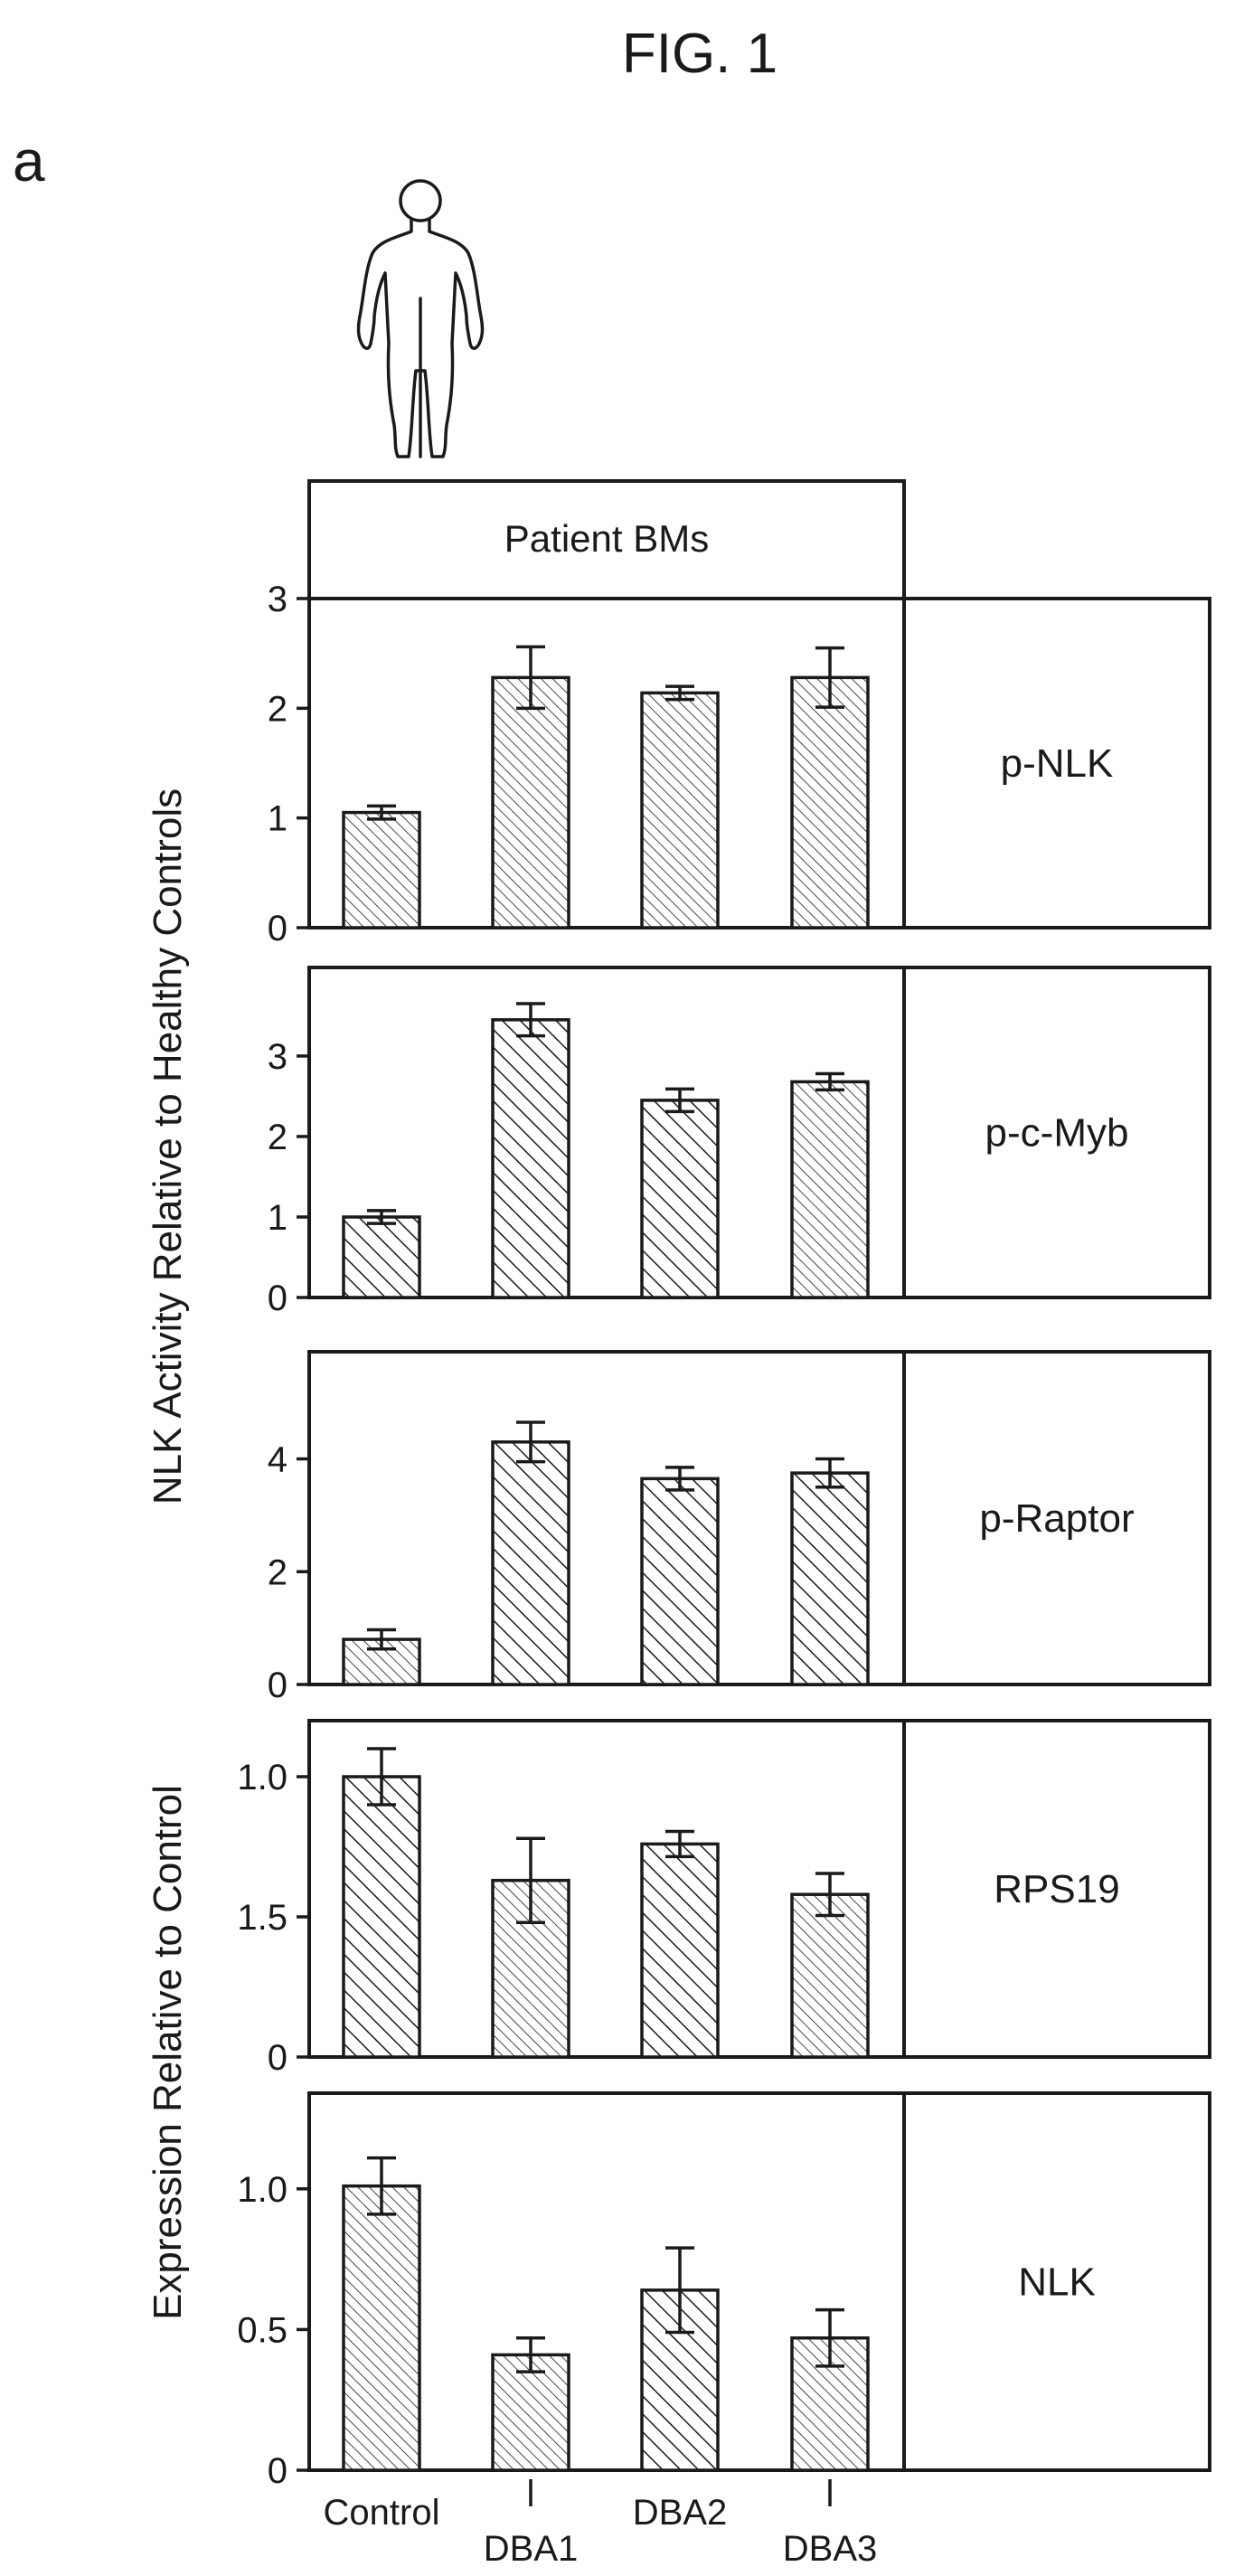 The width and height of the screenshot is (1244, 2576). Describe the element at coordinates (278, 1460) in the screenshot. I see `y-tick-label: 4` at that location.